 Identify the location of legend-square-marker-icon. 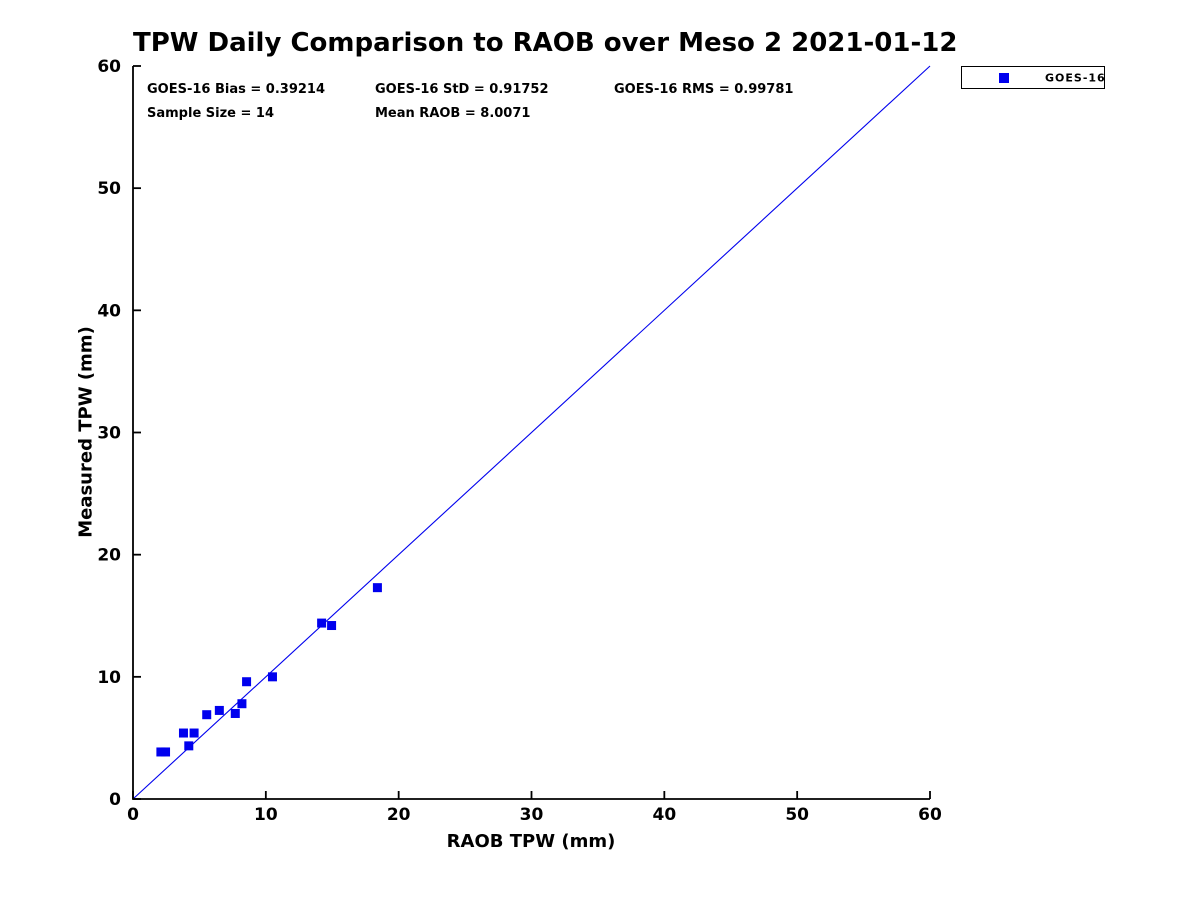
(1004, 77).